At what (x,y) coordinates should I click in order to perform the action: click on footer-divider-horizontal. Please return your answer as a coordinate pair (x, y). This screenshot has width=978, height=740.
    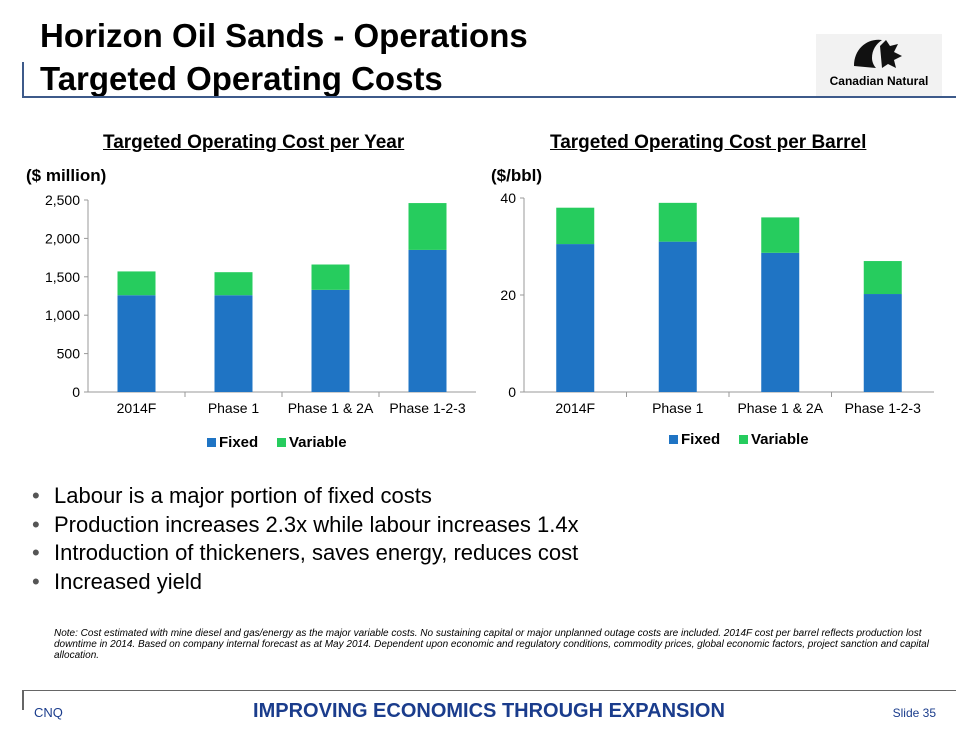
    Looking at the image, I should click on (489, 690).